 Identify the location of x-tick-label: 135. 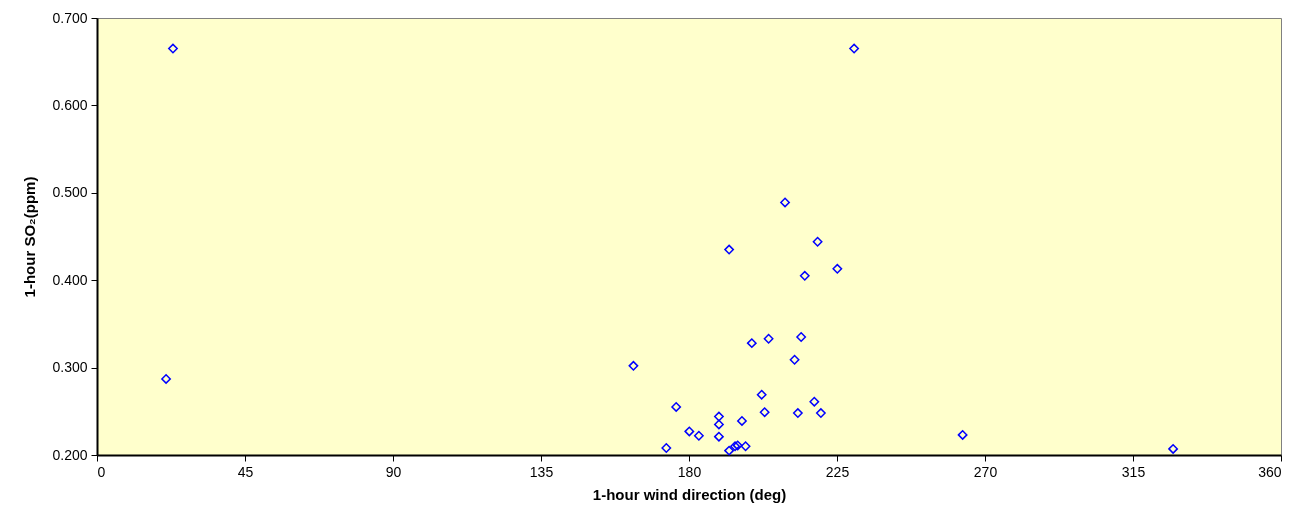
(541, 471).